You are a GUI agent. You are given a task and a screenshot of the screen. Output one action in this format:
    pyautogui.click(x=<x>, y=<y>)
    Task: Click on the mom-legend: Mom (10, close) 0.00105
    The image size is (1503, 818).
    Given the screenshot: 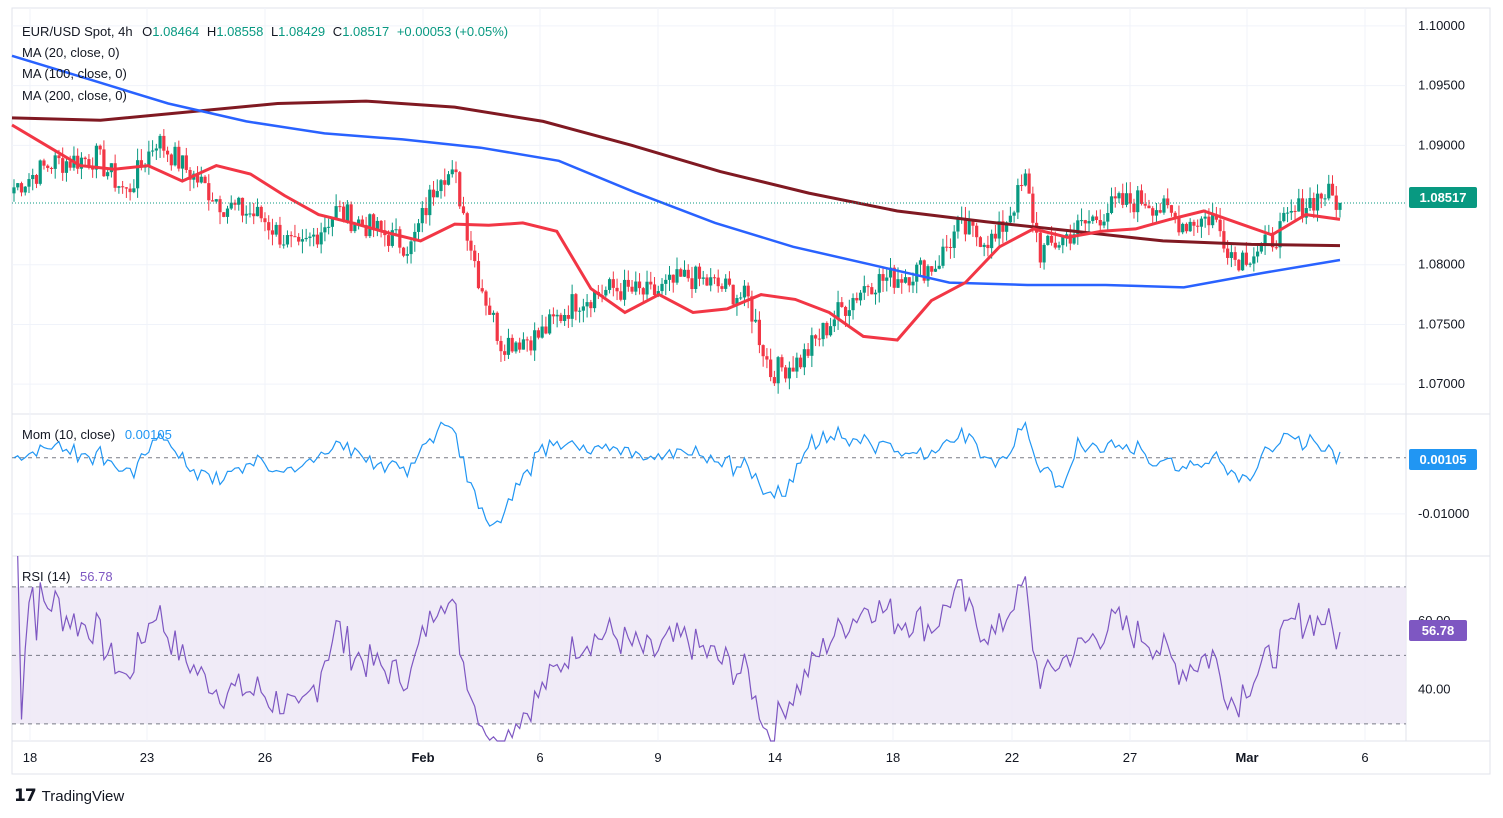 What is the action you would take?
    pyautogui.click(x=97, y=434)
    